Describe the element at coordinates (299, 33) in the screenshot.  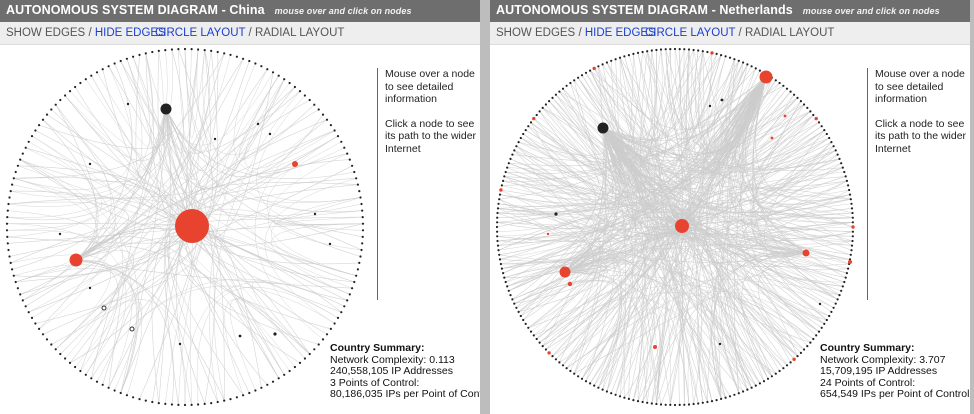
I see `radial-layout-link: RADIAL LAYOUT` at that location.